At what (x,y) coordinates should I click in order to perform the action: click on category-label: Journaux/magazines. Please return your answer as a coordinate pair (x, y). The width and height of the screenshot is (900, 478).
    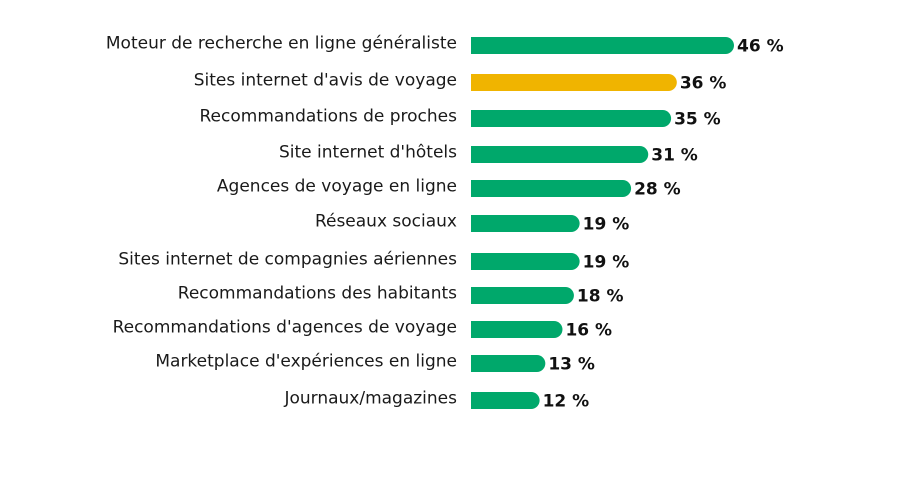
    Looking at the image, I should click on (370, 399).